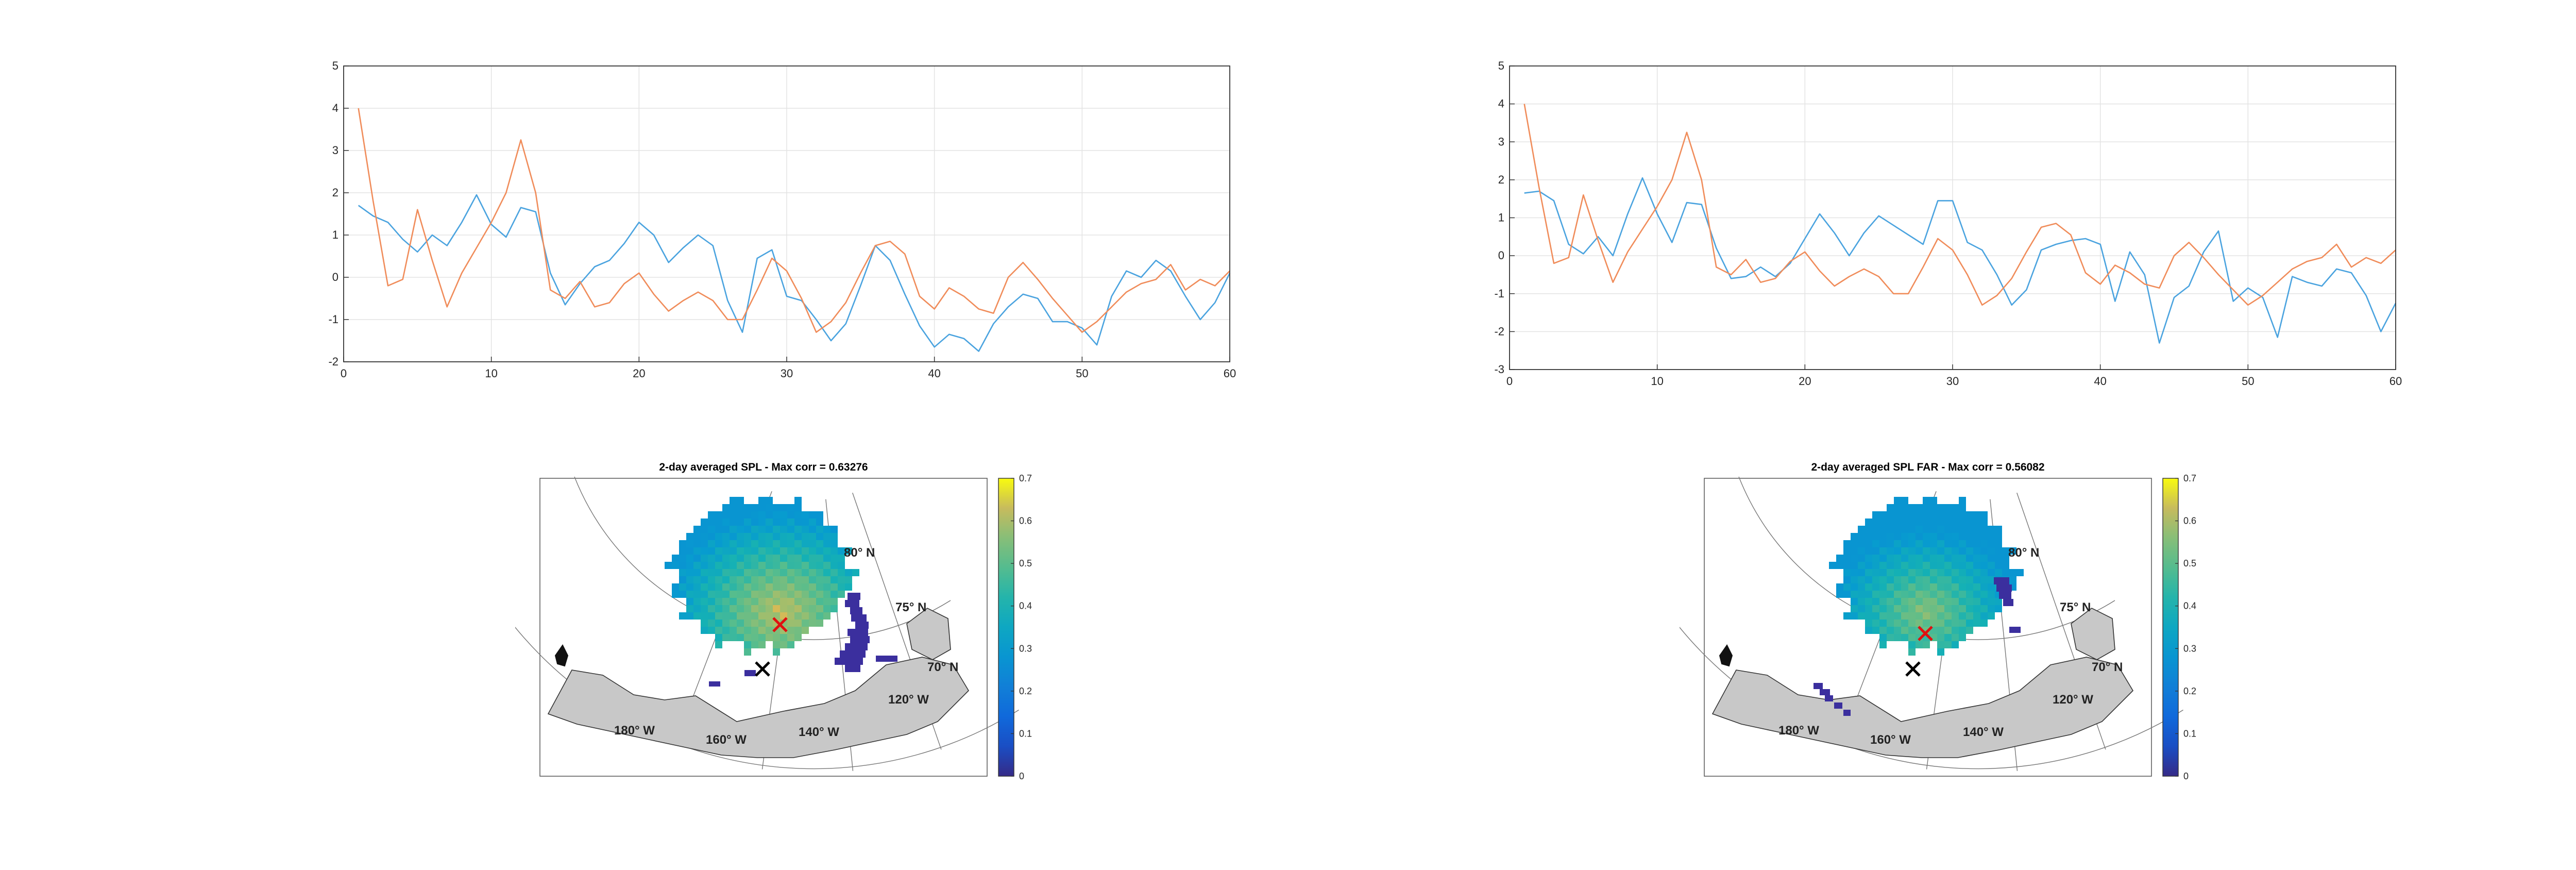 This screenshot has height=870, width=2576. I want to click on land-wrangel-island, so click(562, 655).